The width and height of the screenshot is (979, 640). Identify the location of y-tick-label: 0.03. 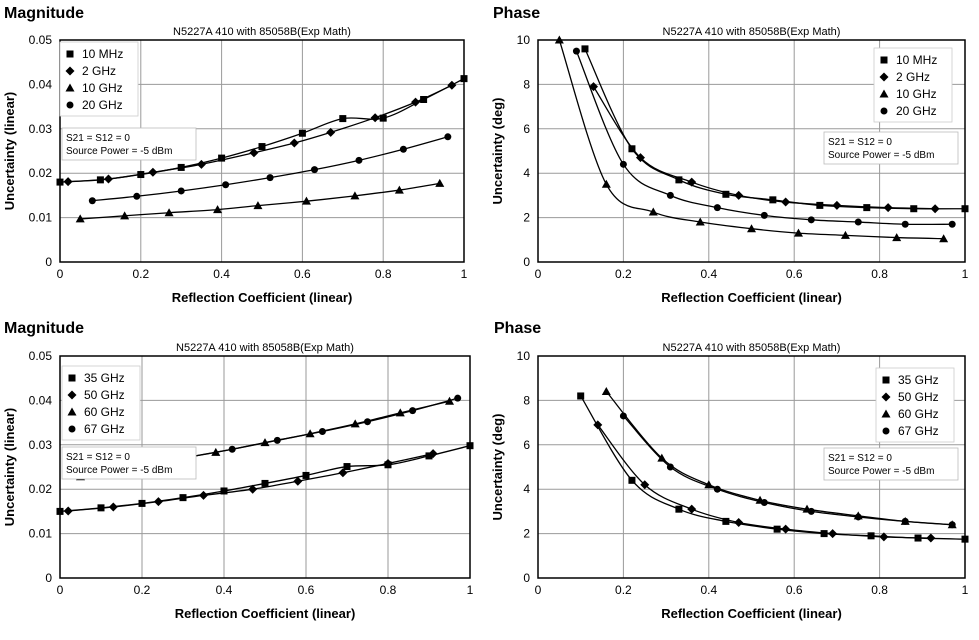
(41, 445).